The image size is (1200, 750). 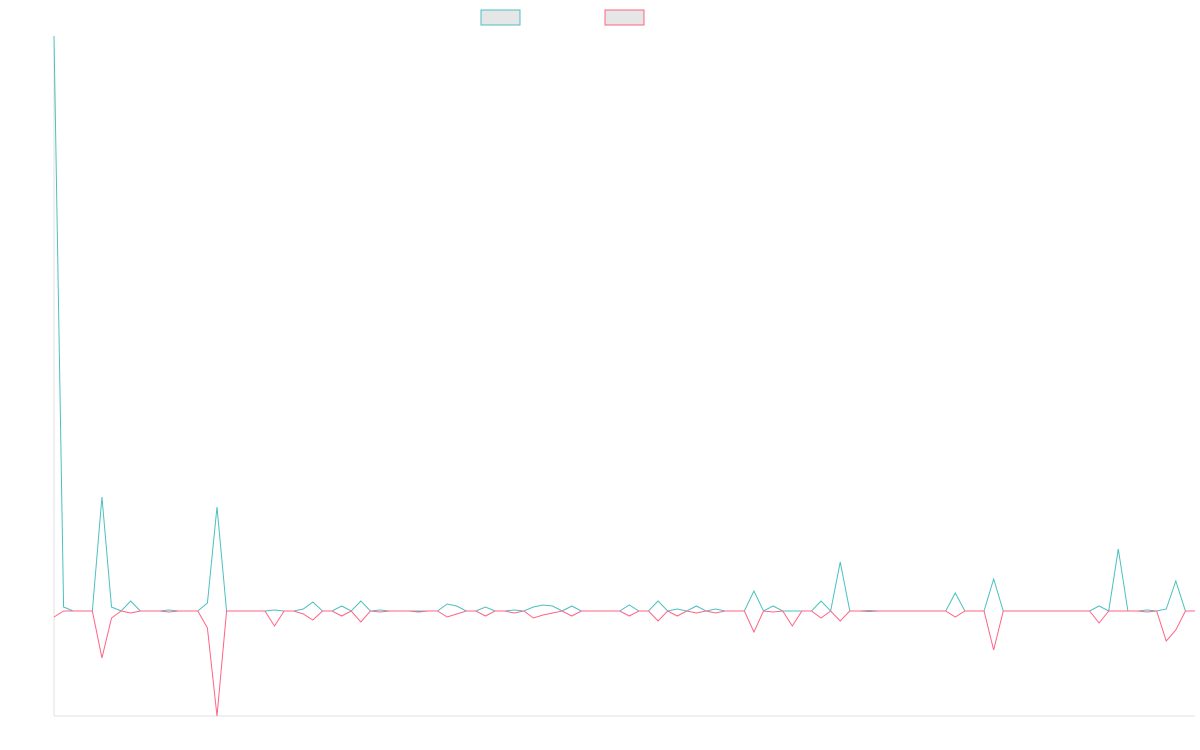 What do you see at coordinates (624, 663) in the screenshot?
I see `series-line` at bounding box center [624, 663].